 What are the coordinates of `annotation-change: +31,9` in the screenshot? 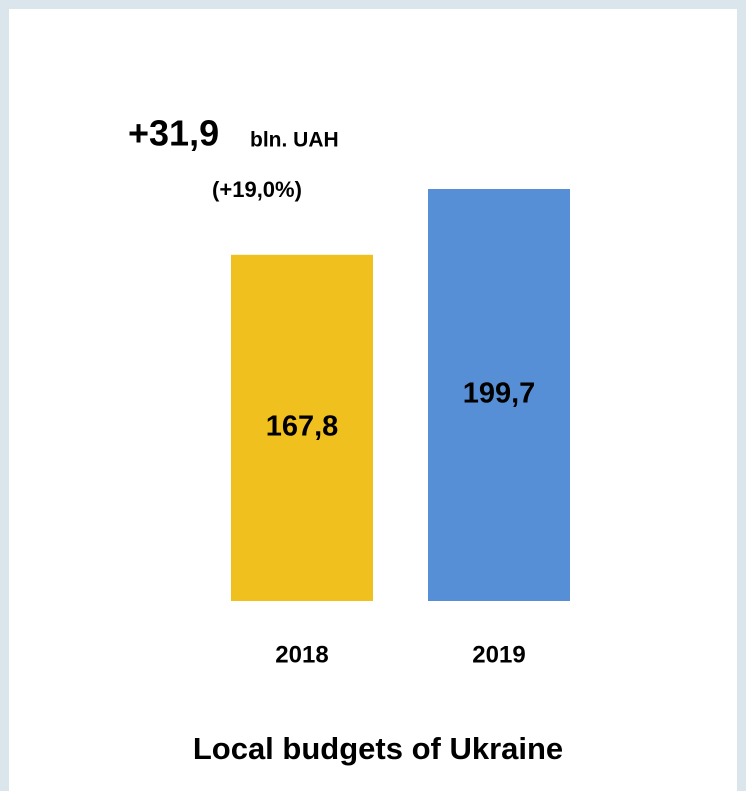 It's located at (173, 133).